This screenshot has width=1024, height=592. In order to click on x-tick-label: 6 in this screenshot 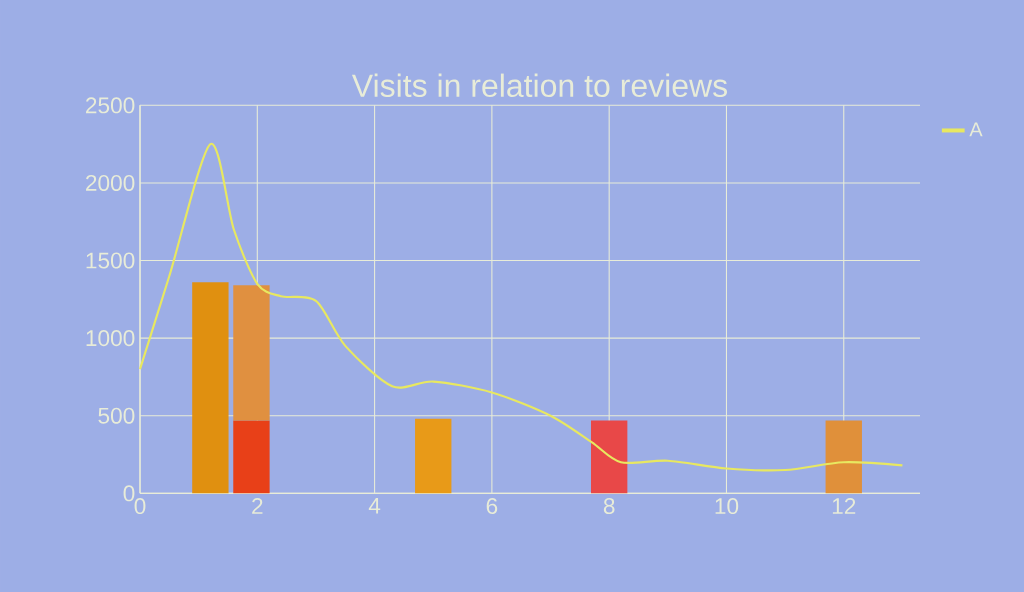, I will do `click(492, 506)`.